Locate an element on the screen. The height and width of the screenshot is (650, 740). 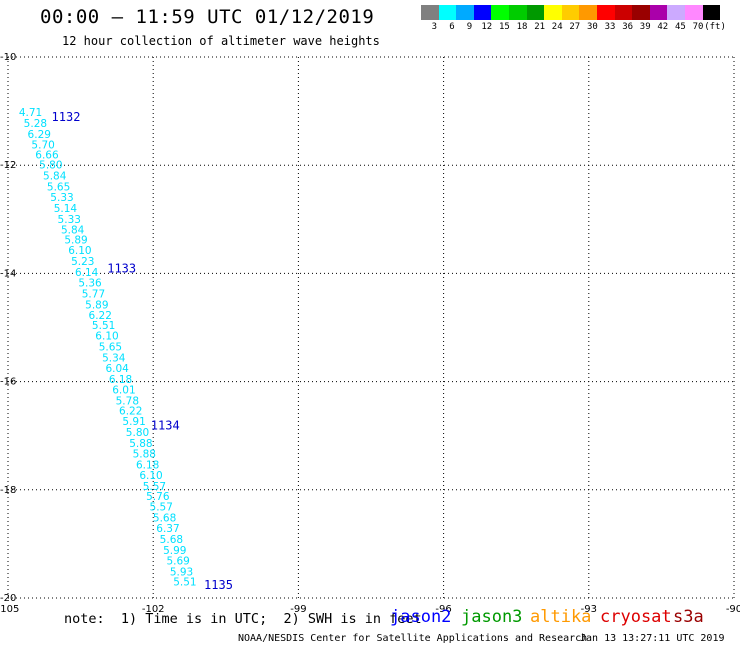
scale-label: 42 is located at coordinates (663, 27).